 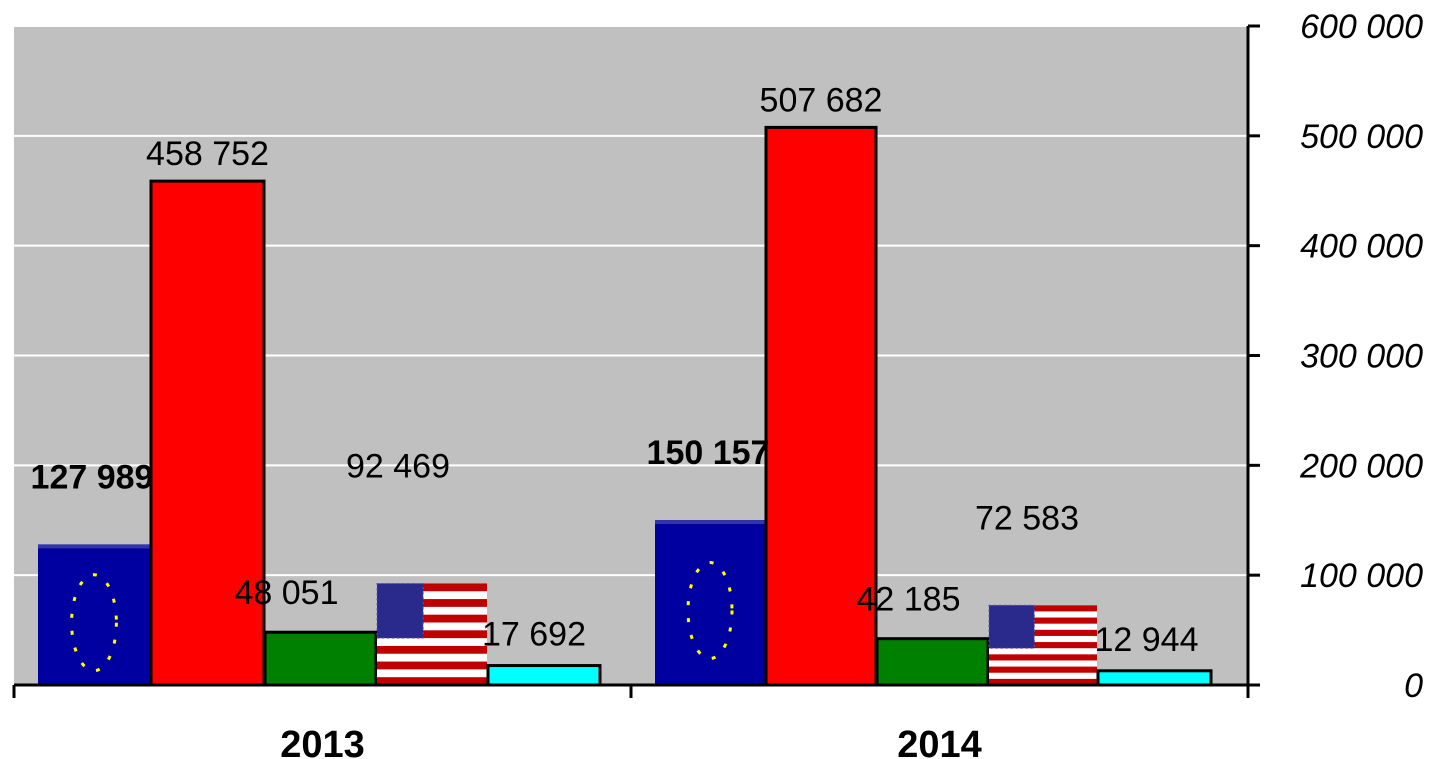 I want to click on data-label-2014-4: 72 583, so click(x=1027, y=518).